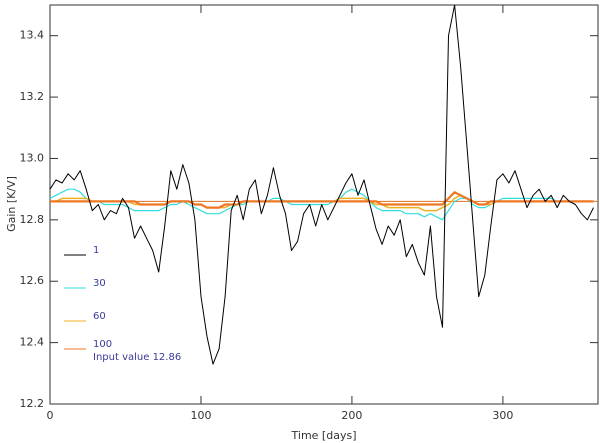 This screenshot has width=600, height=443. Describe the element at coordinates (32, 157) in the screenshot. I see `y-tick-label: 13.0` at that location.